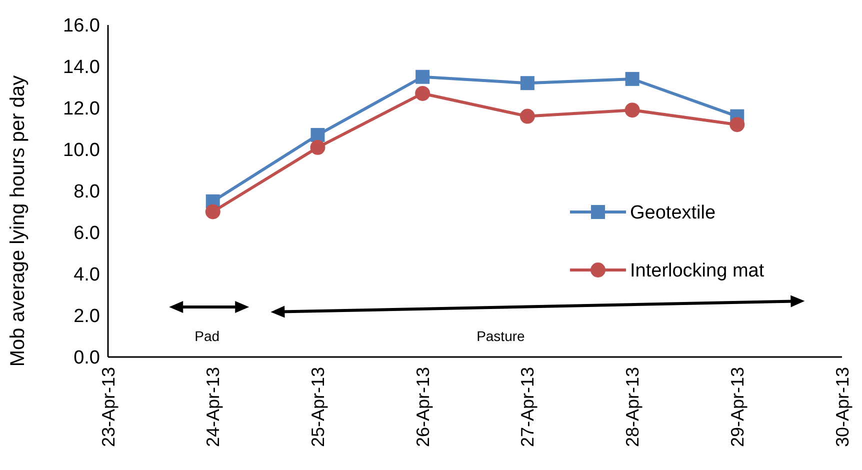 The width and height of the screenshot is (862, 470). What do you see at coordinates (673, 213) in the screenshot?
I see `legend-label: Geotextile` at bounding box center [673, 213].